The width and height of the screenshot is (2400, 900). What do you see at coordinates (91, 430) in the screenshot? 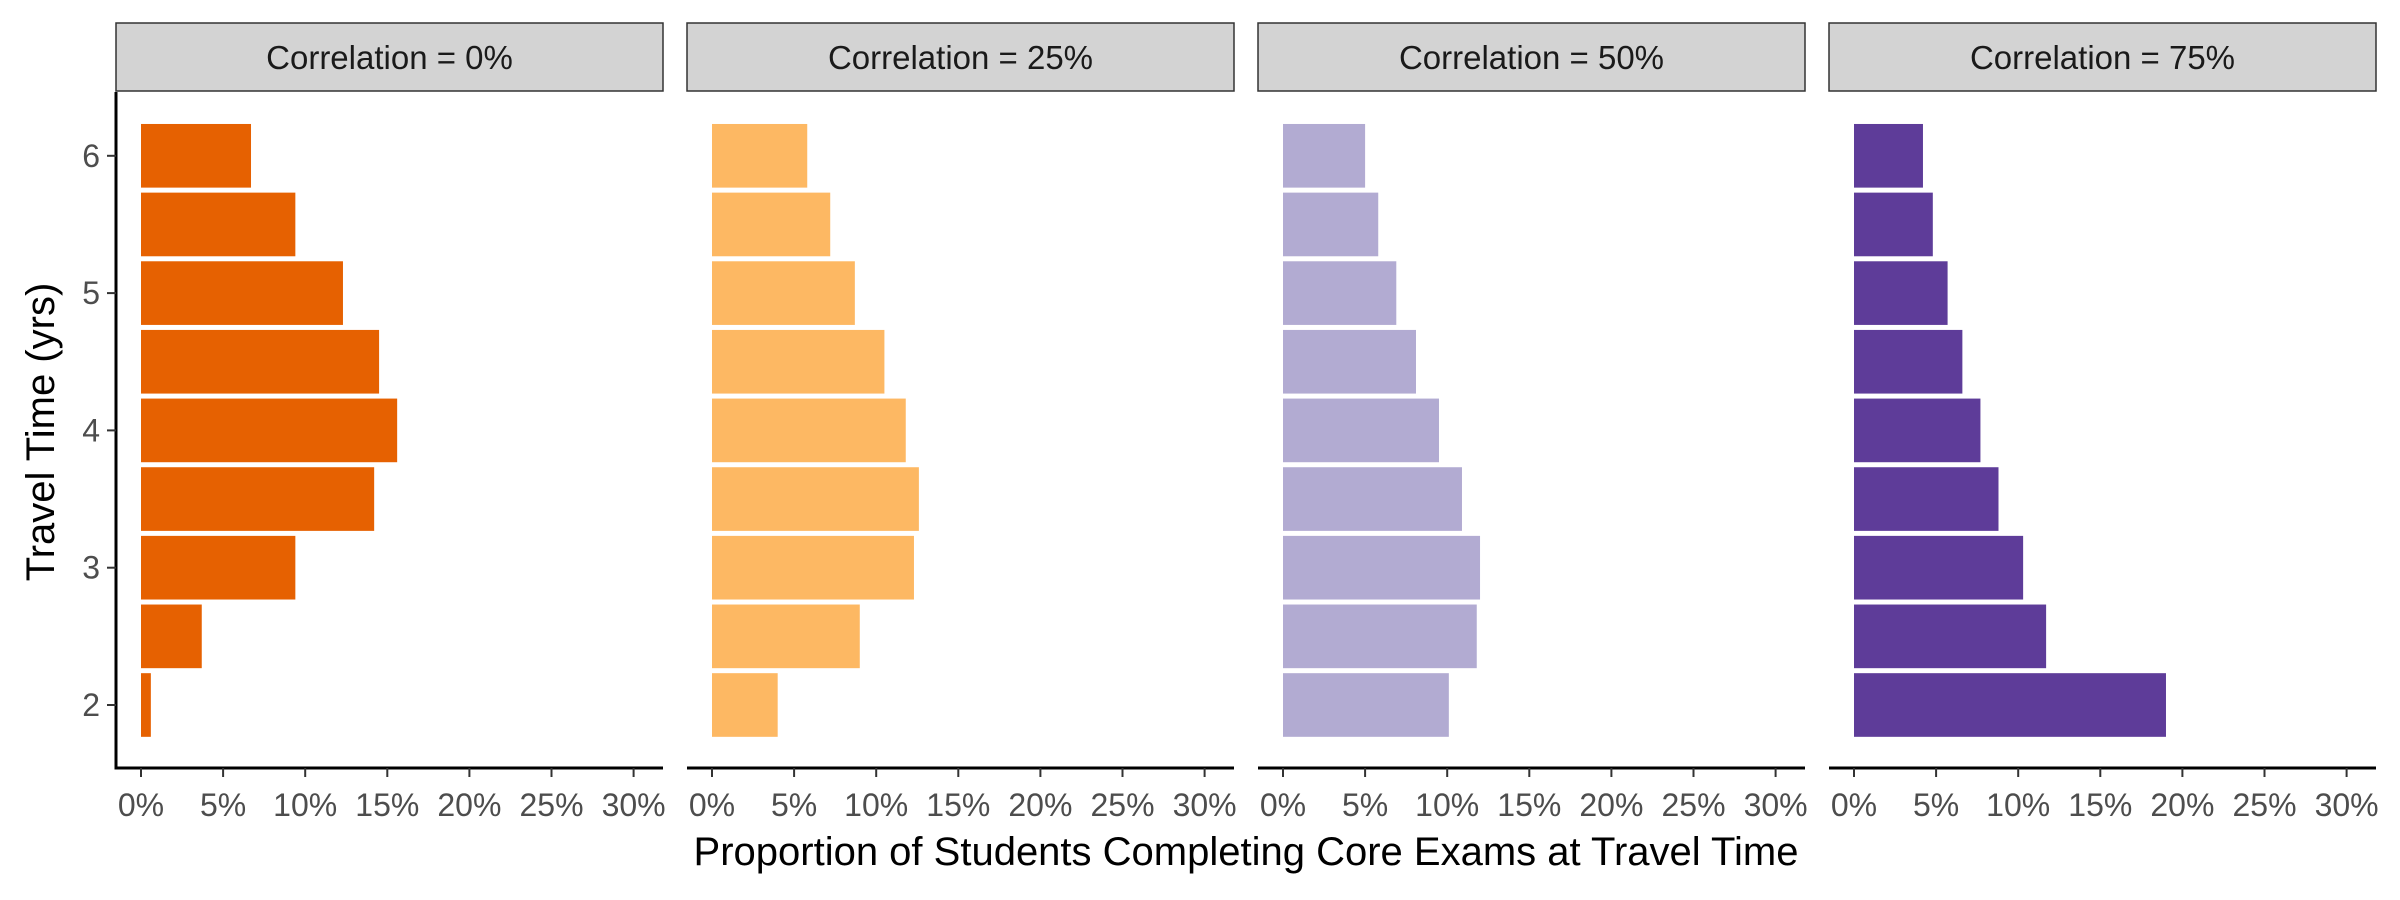
I see `y-tick-label: 4` at bounding box center [91, 430].